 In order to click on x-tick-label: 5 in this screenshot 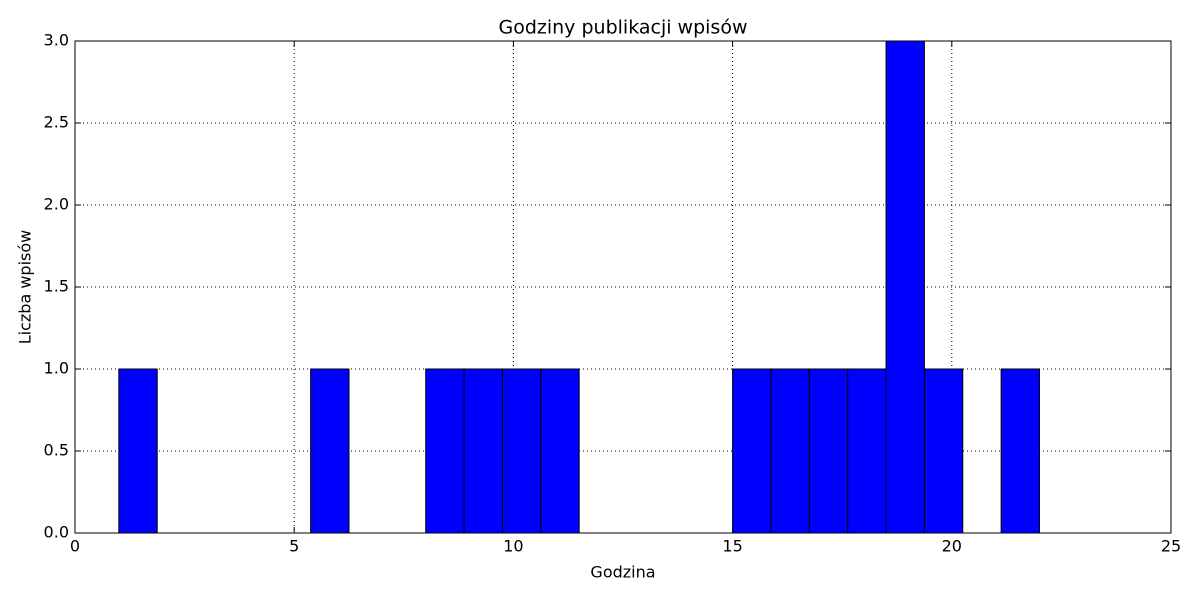, I will do `click(294, 546)`.